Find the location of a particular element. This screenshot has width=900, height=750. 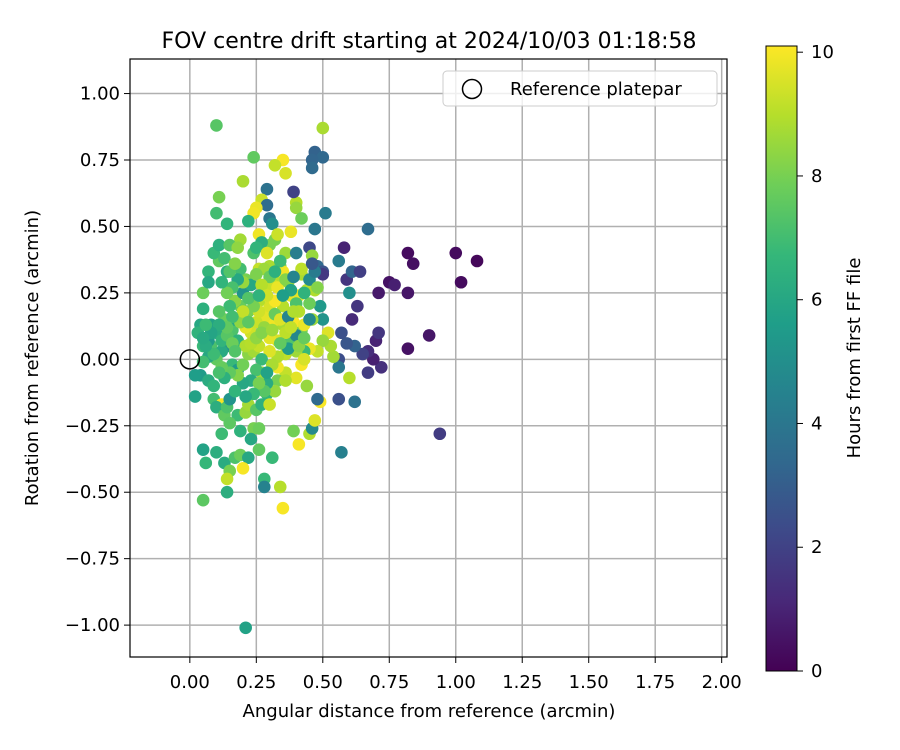

colorbar-tick-label: 10 is located at coordinates (822, 52).